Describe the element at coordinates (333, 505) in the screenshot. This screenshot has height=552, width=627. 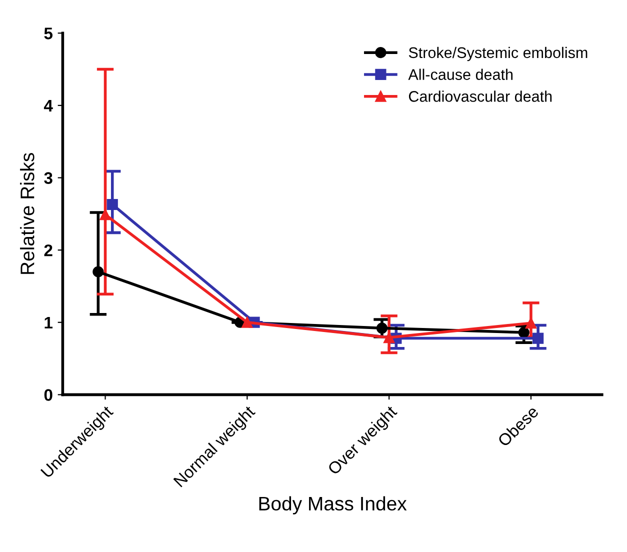
I see `x-axis-title: Body Mass Index` at that location.